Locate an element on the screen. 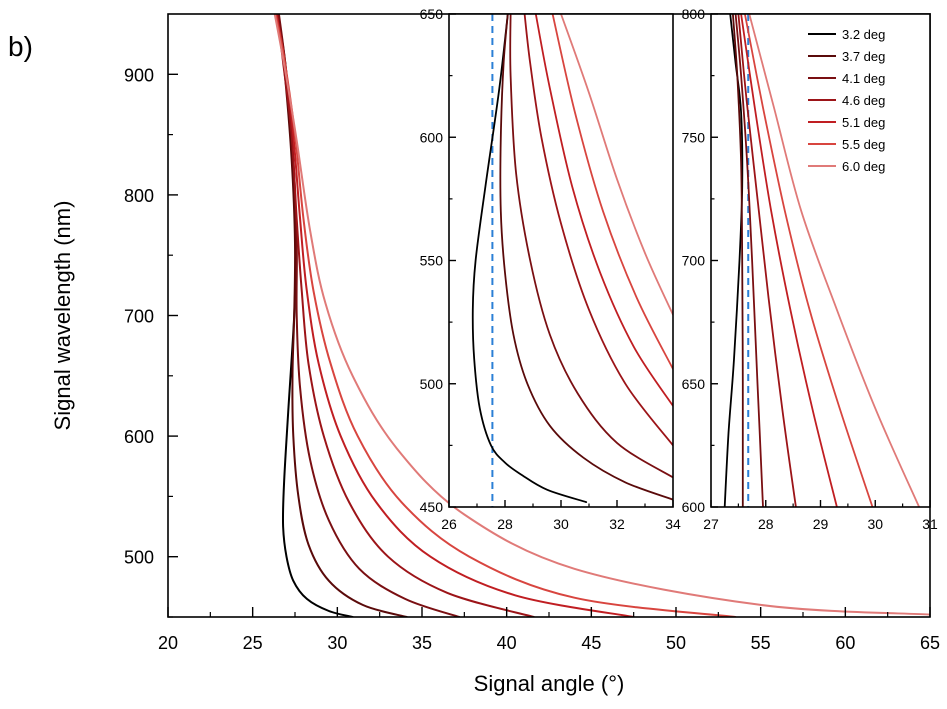 Image resolution: width=947 pixels, height=709 pixels. legend-entry: 6.0 deg is located at coordinates (863, 166).